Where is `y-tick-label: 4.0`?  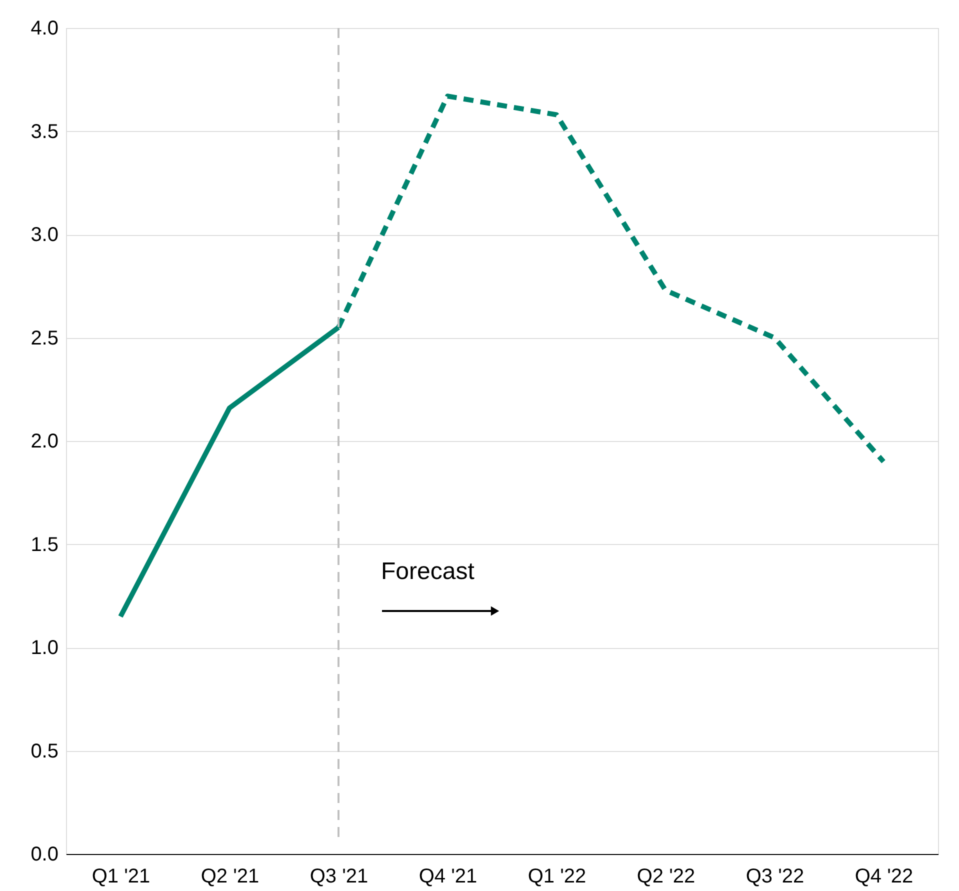 y-tick-label: 4.0 is located at coordinates (44, 29).